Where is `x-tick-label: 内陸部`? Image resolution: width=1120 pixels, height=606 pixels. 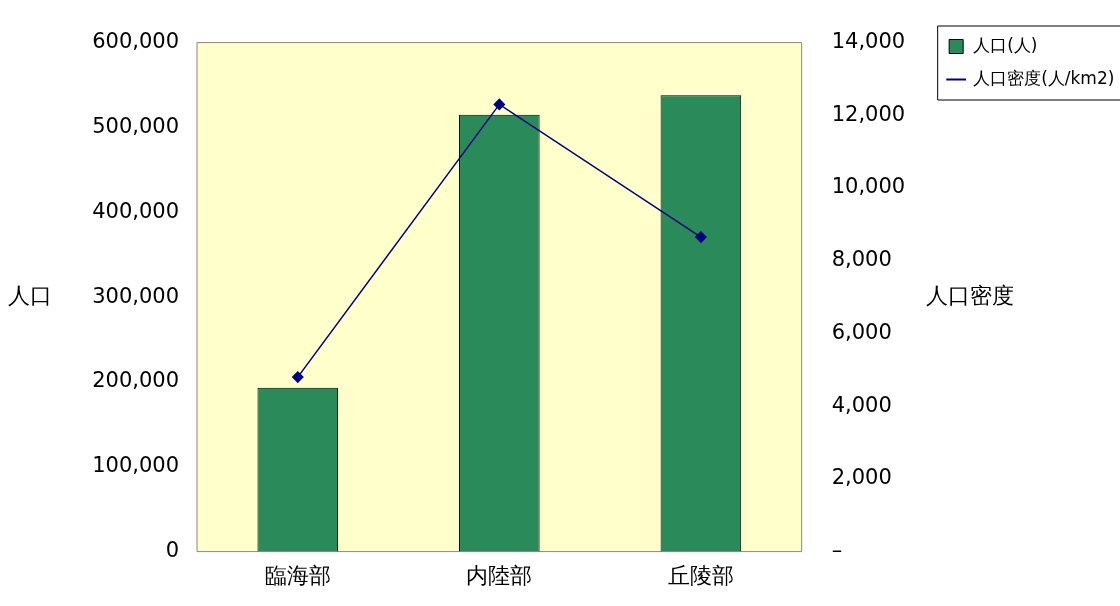 x-tick-label: 内陸部 is located at coordinates (499, 575).